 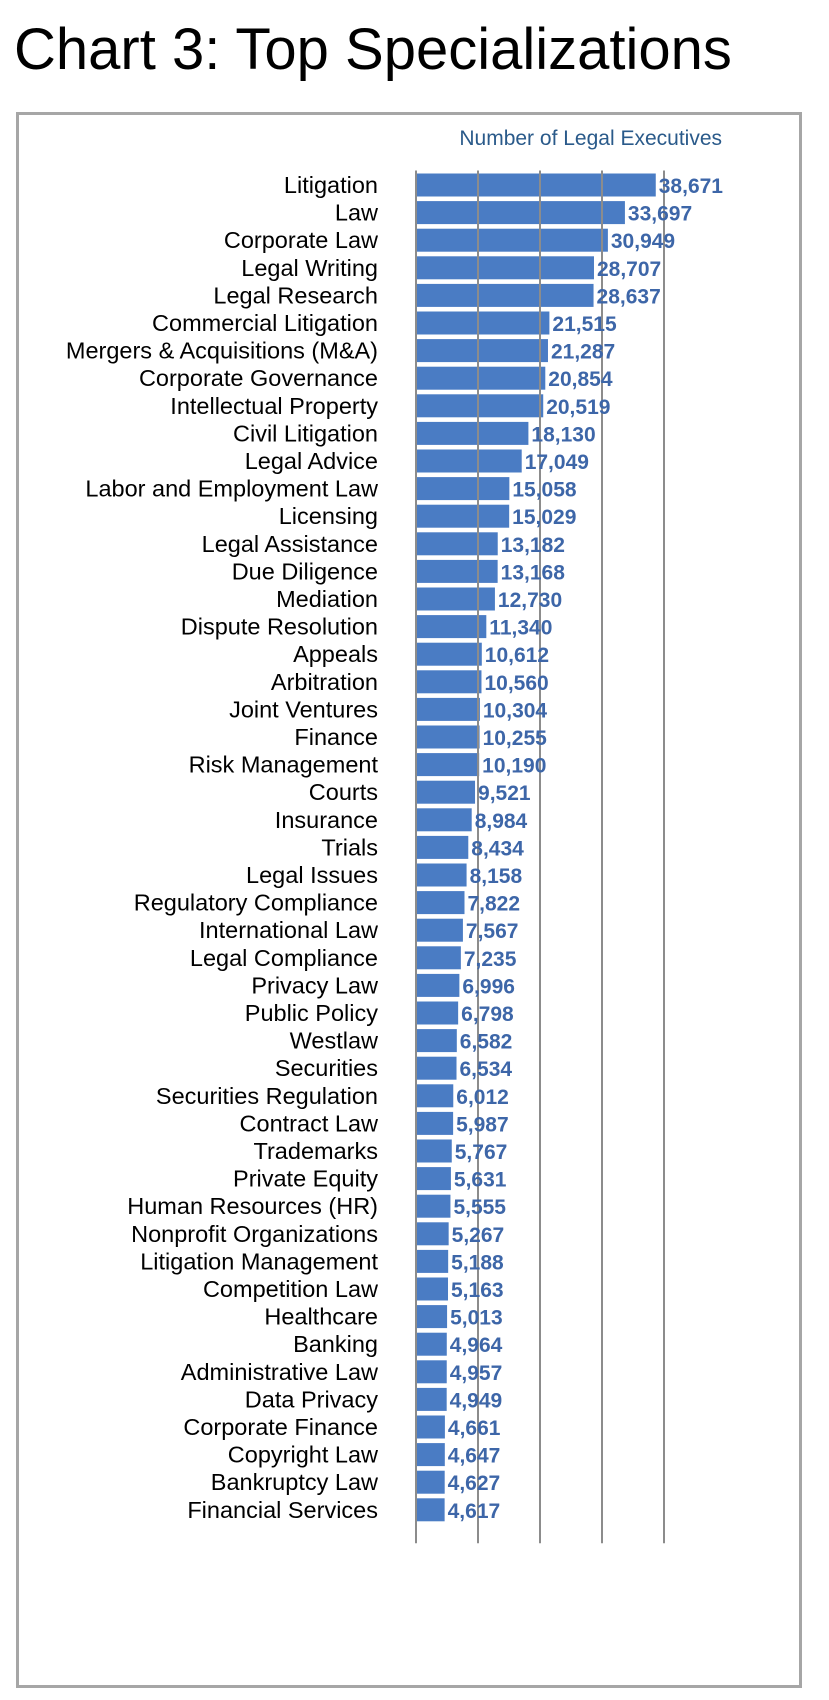 What do you see at coordinates (328, 516) in the screenshot?
I see `category-label: Licensing` at bounding box center [328, 516].